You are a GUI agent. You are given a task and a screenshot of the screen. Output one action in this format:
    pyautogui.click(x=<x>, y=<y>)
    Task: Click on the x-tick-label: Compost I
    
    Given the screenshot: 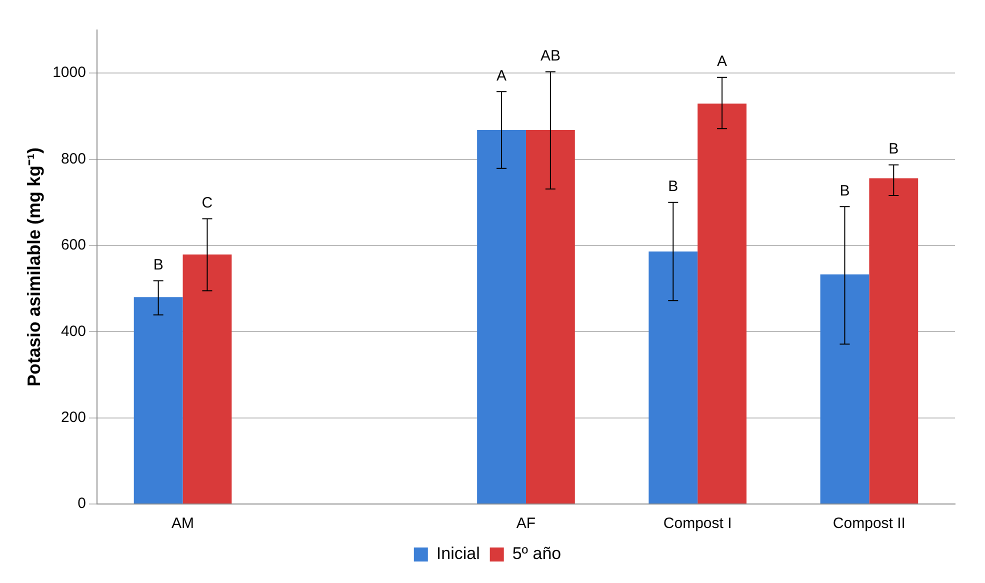 What is the action you would take?
    pyautogui.click(x=697, y=523)
    